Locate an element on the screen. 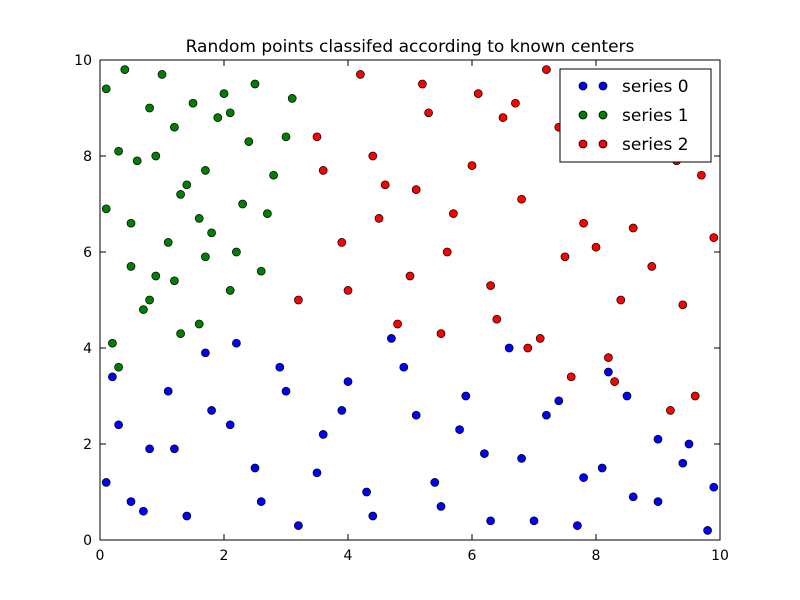 Image resolution: width=800 pixels, height=600 pixels. y-tick-label: 0 is located at coordinates (87, 541).